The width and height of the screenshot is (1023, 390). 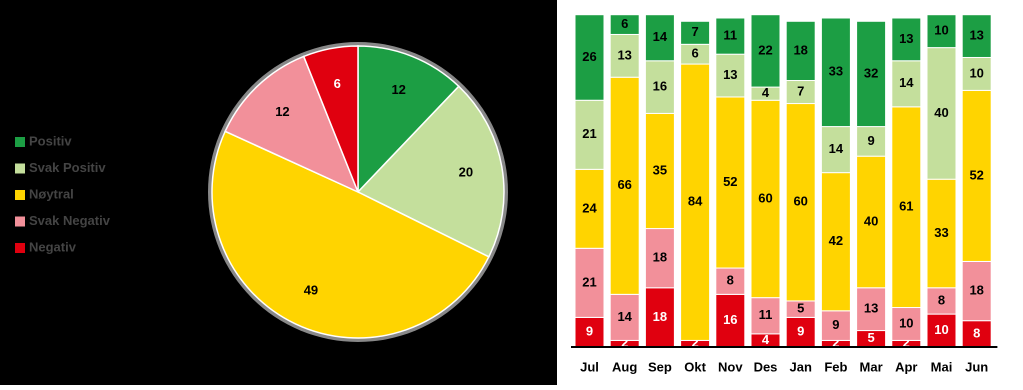 I want to click on pie-label: 20, so click(x=466, y=171).